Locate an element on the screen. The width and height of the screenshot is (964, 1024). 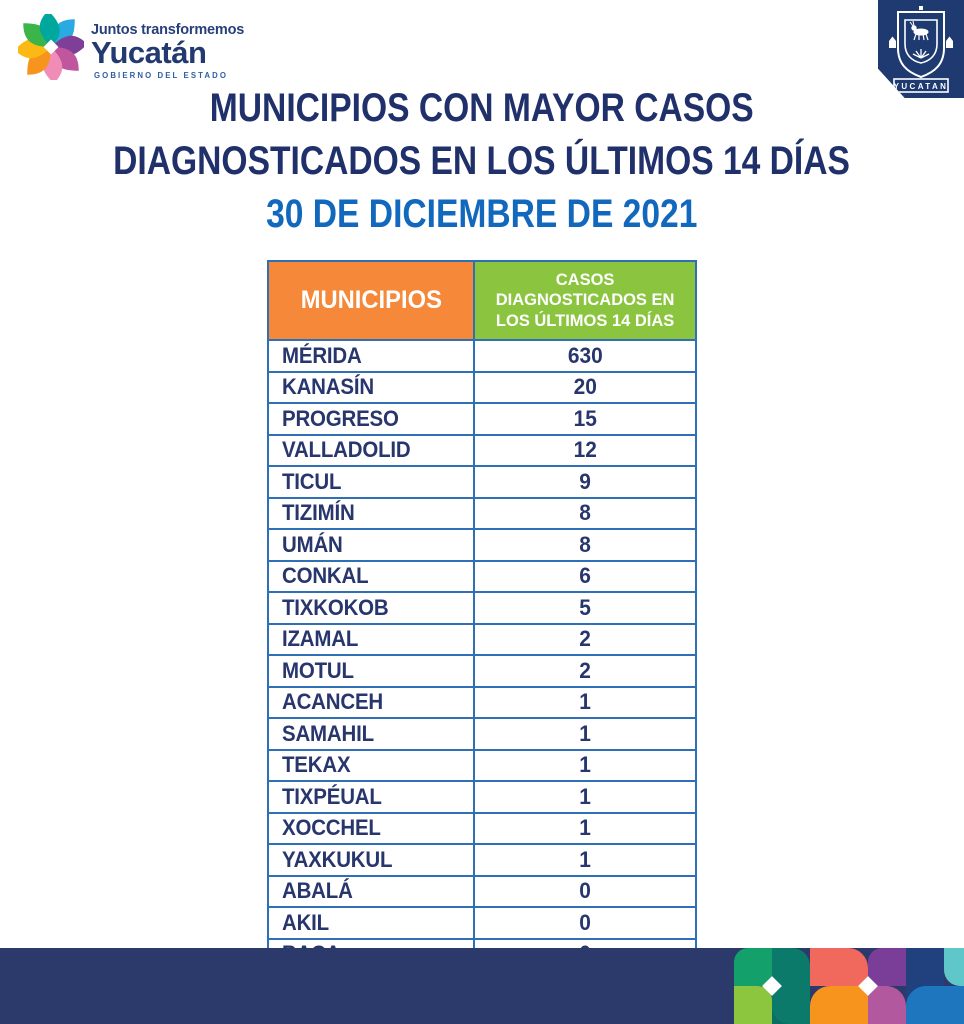
cases-value: 630 is located at coordinates (585, 355).